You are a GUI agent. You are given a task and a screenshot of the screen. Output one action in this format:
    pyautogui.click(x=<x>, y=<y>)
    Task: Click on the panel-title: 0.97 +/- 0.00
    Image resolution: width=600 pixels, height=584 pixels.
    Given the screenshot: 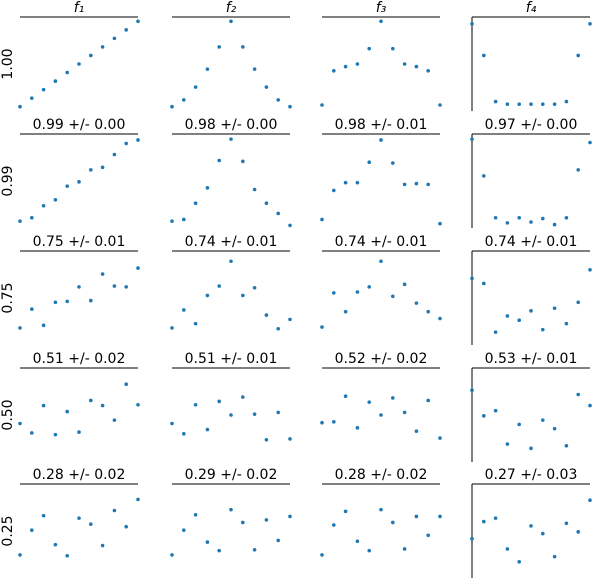 What is the action you would take?
    pyautogui.click(x=531, y=125)
    